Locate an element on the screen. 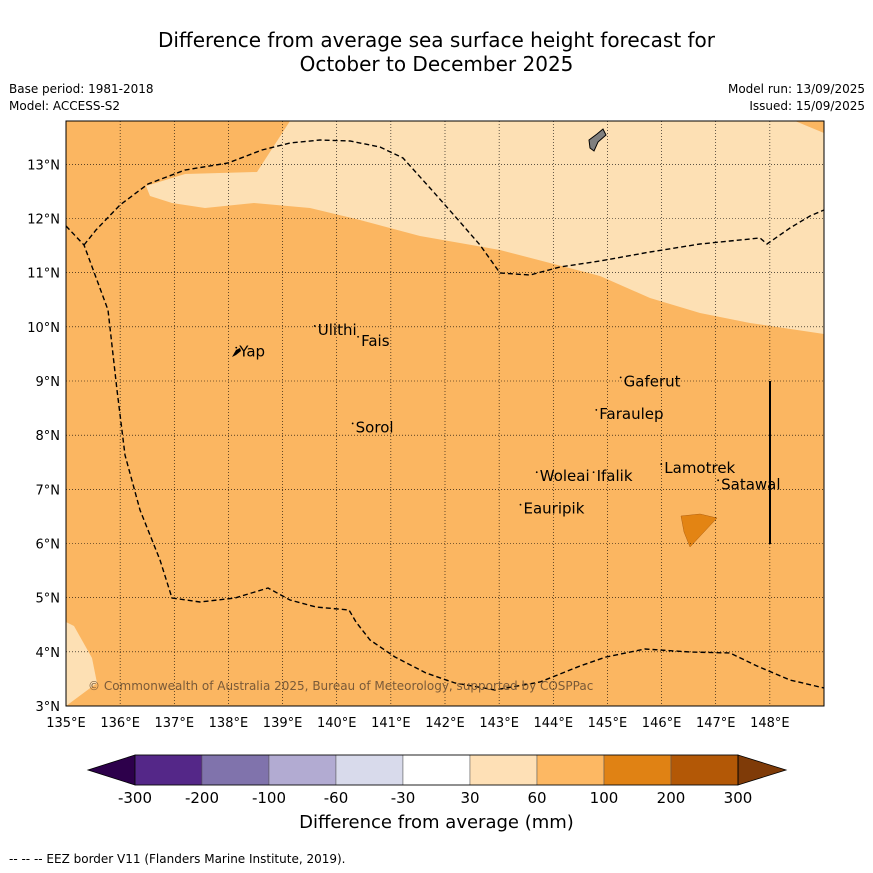 This screenshot has width=873, height=873. lat-tick-label: 7°N is located at coordinates (48, 490).